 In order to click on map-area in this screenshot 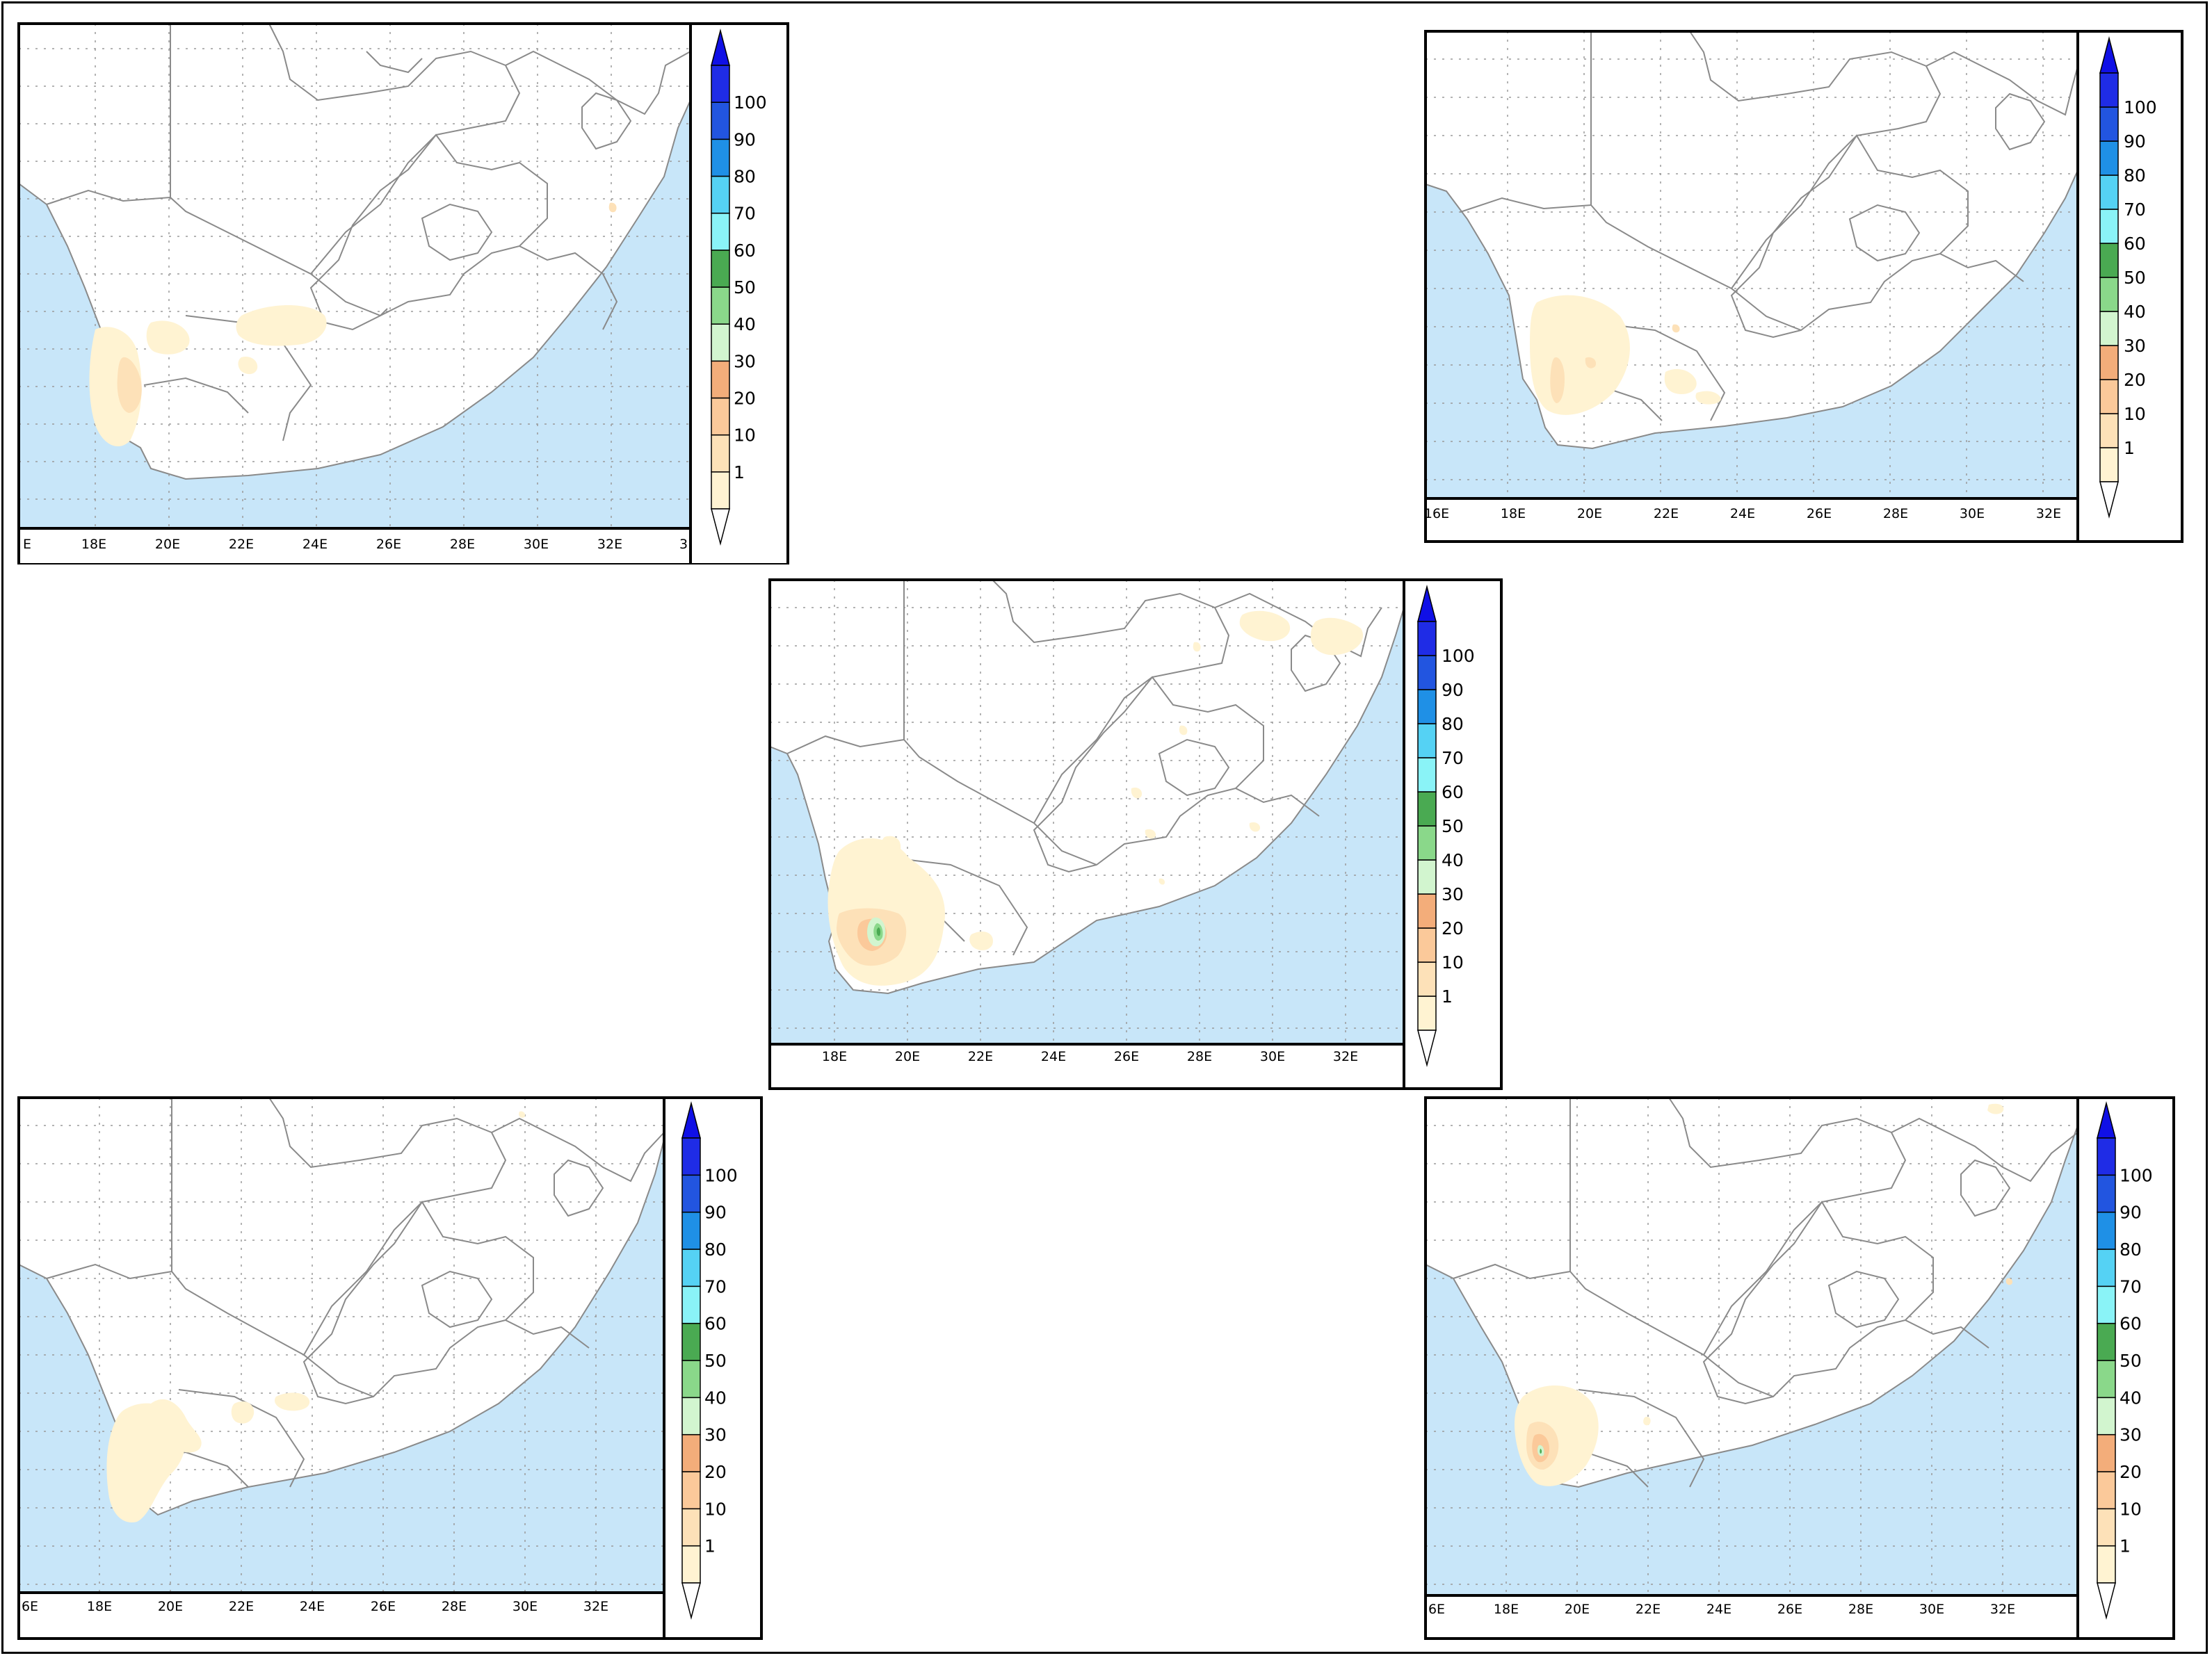, I will do `click(1752, 265)`.